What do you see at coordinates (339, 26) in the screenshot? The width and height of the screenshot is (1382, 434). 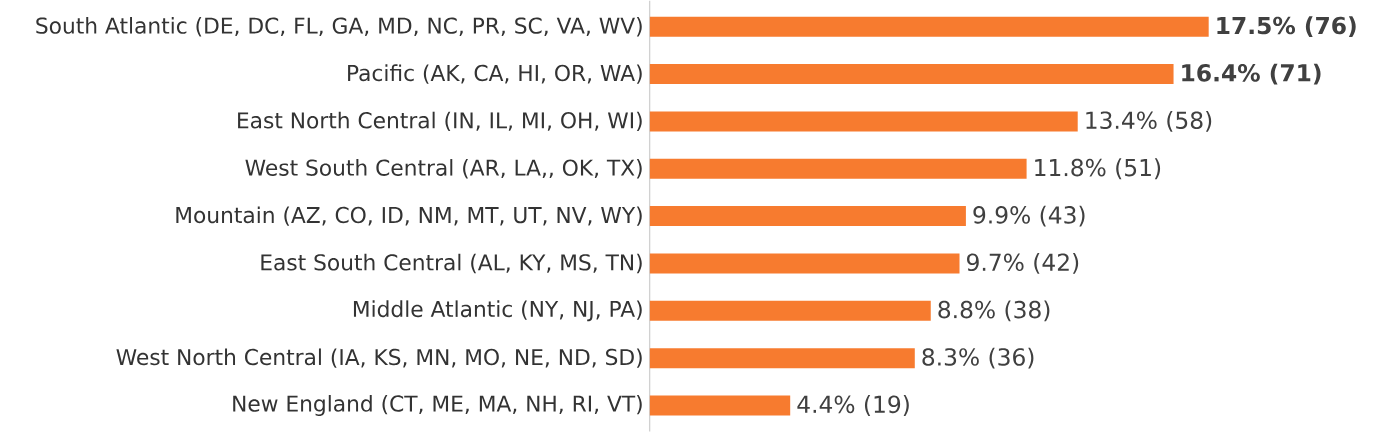 I see `y-tick-label: South Atlantic (DE, DC, FL, GA, MD, NC, PR, SC, VA, WV)` at bounding box center [339, 26].